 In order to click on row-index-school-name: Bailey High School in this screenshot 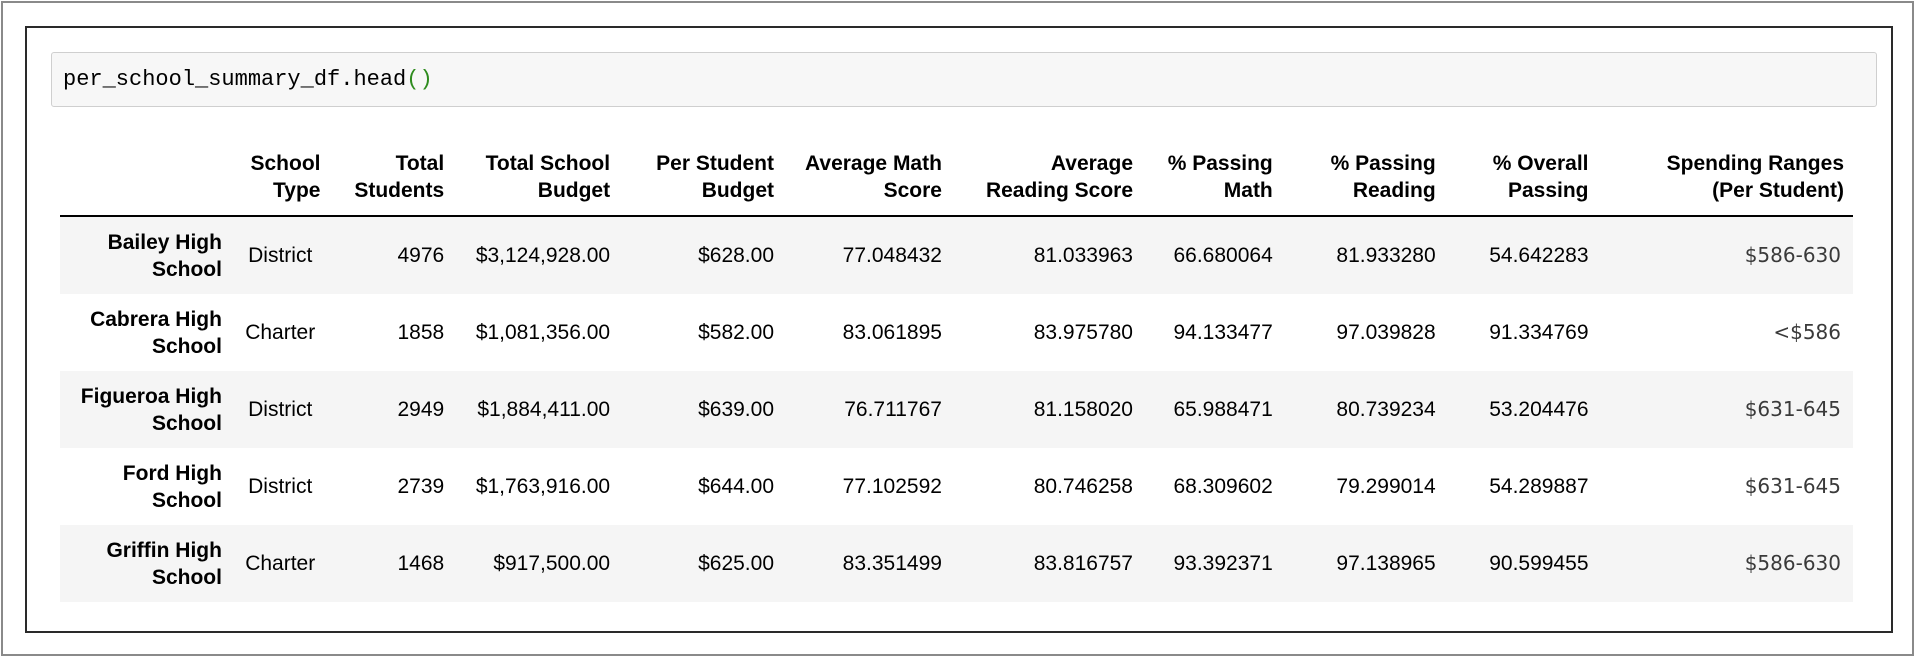, I will do `click(164, 255)`.